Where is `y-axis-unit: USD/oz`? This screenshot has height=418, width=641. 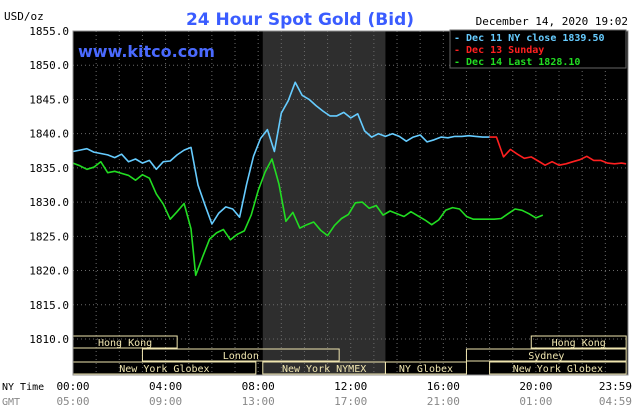
y-axis-unit: USD/oz is located at coordinates (24, 16).